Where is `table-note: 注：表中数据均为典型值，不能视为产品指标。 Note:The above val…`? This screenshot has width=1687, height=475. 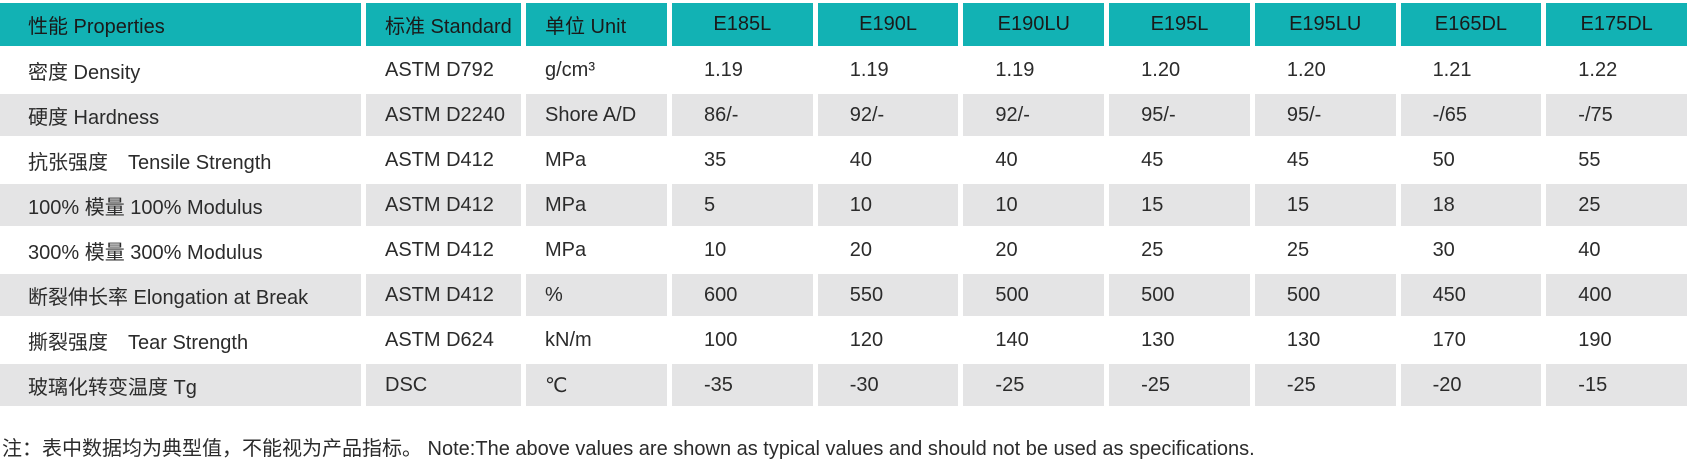 table-note: 注：表中数据均为典型值，不能视为产品指标。 Note:The above val… is located at coordinates (628, 449).